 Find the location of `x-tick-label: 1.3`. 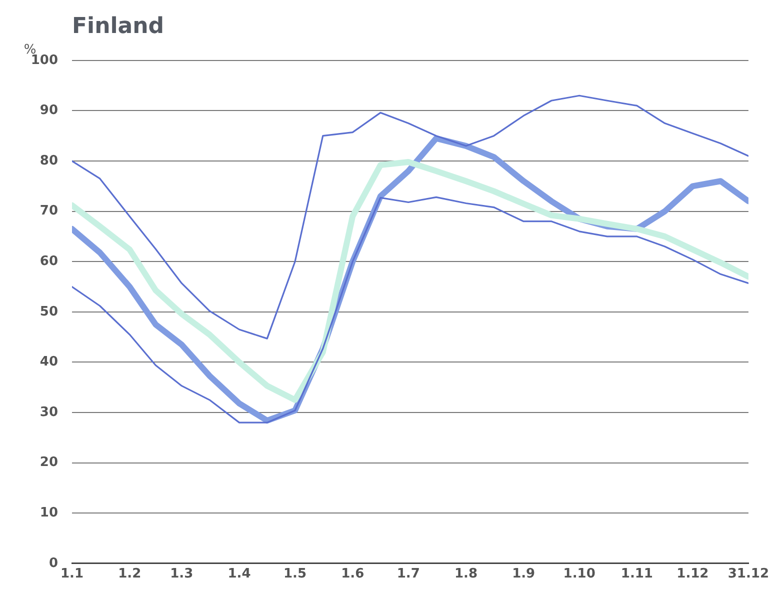

x-tick-label: 1.3 is located at coordinates (182, 574).